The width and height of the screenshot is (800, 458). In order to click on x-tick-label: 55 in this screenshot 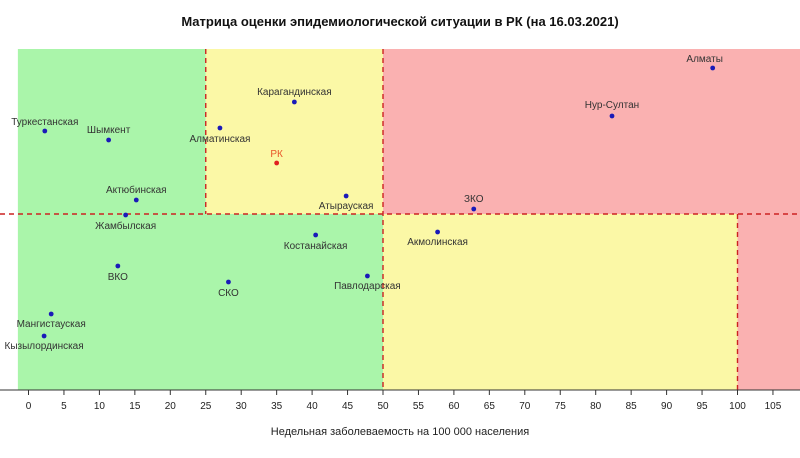, I will do `click(419, 406)`.